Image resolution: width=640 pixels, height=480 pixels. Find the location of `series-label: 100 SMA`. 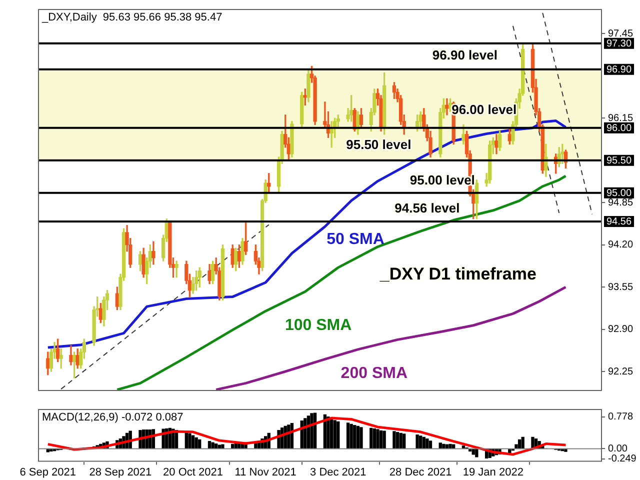

series-label: 100 SMA is located at coordinates (318, 325).